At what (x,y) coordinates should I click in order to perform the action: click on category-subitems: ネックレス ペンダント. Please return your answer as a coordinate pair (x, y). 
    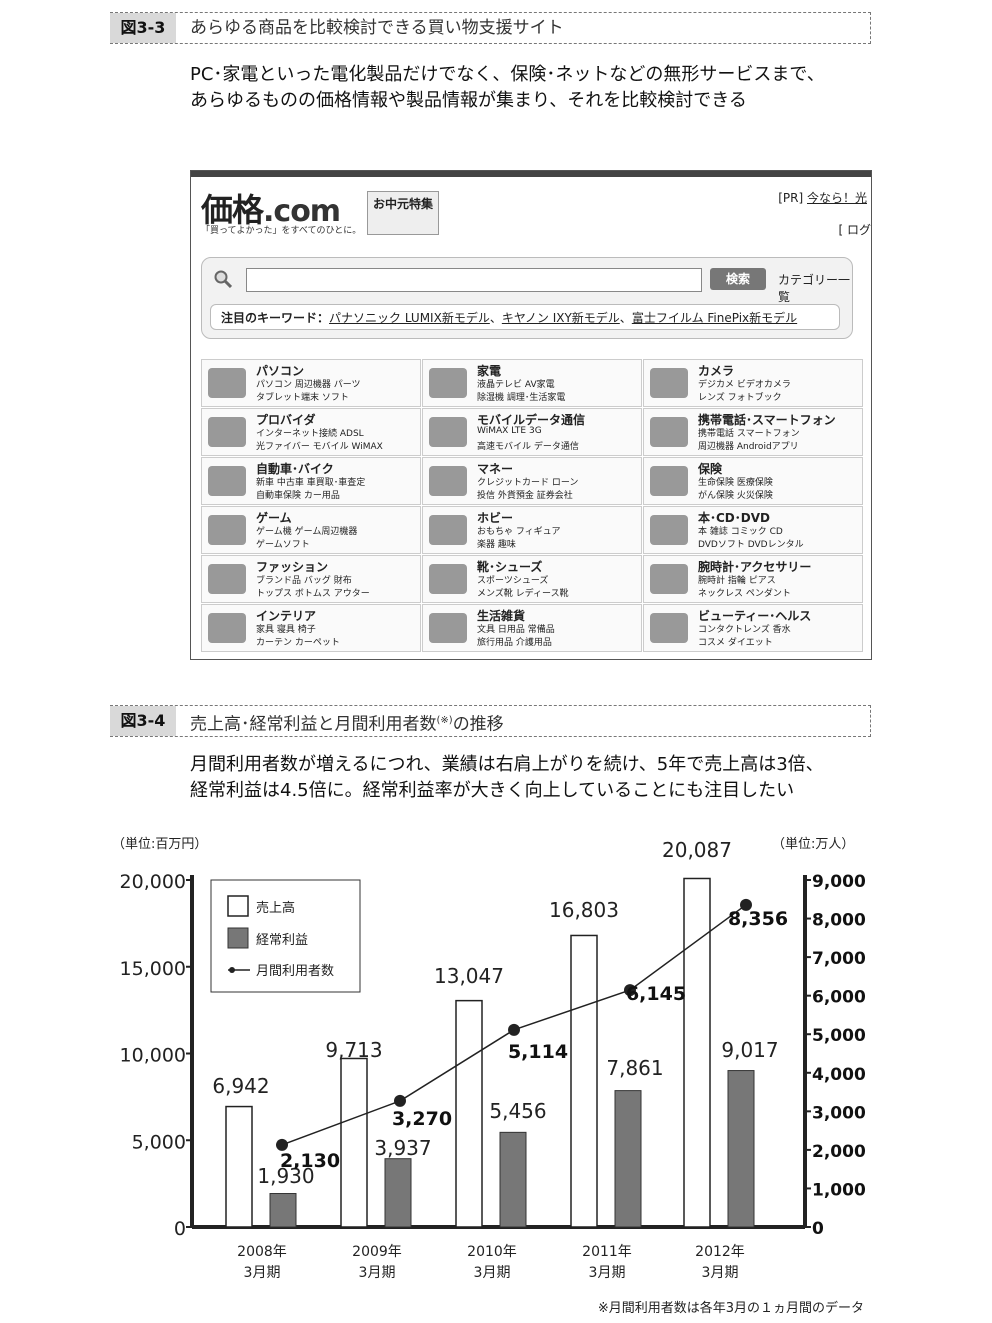
    Looking at the image, I should click on (744, 594).